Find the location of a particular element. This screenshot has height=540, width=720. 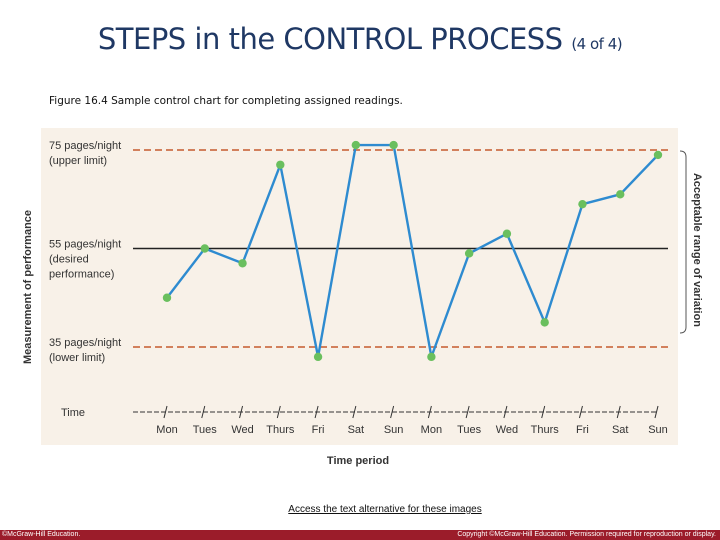

slide-title-sub: (4 of 4) is located at coordinates (597, 44).